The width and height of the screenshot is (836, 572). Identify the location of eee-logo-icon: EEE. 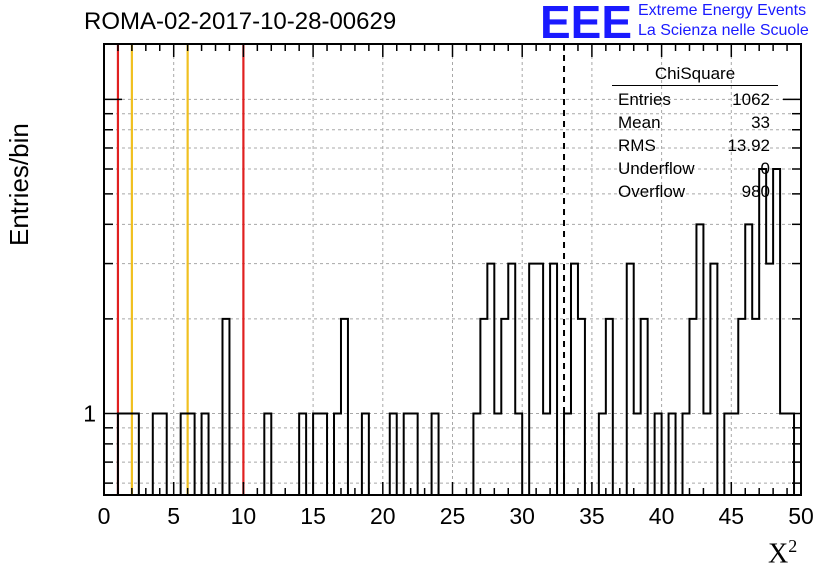
(586, 22).